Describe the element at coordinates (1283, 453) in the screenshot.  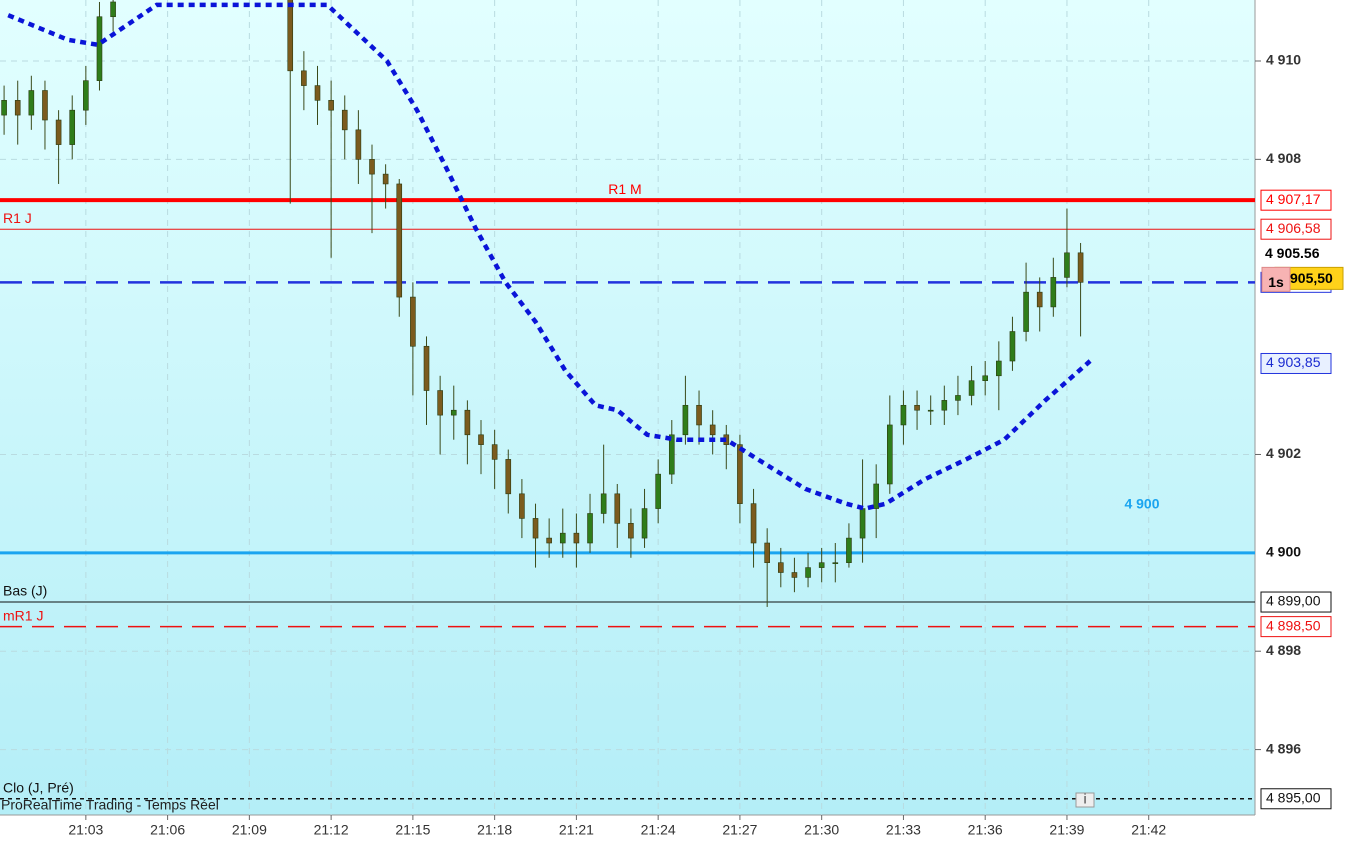
I see `y-tick-label: 4 902` at that location.